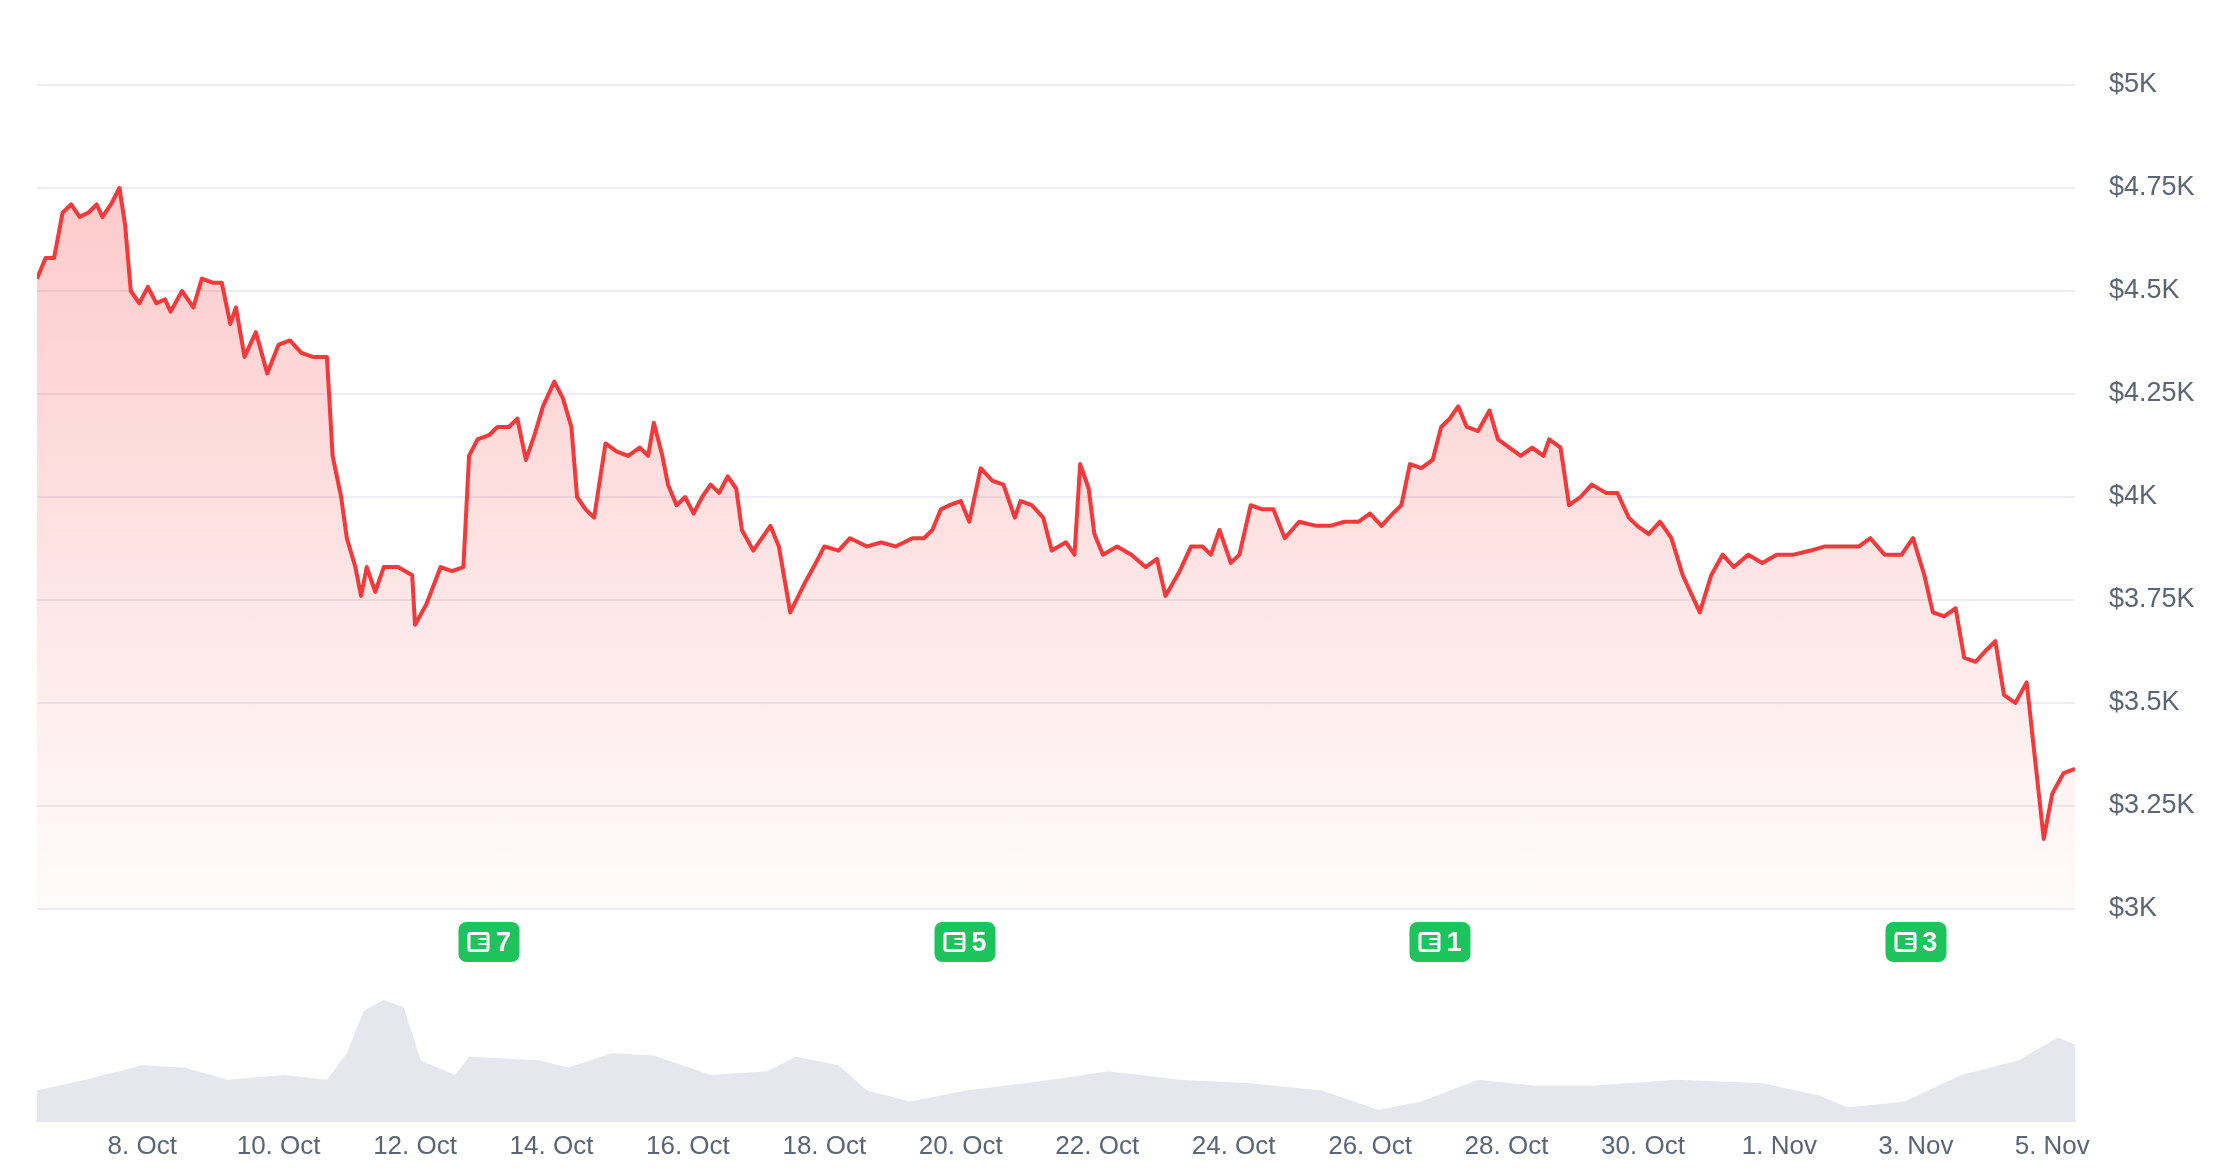 The height and width of the screenshot is (1176, 2228). Describe the element at coordinates (1916, 942) in the screenshot. I see `news-badge: 3` at that location.